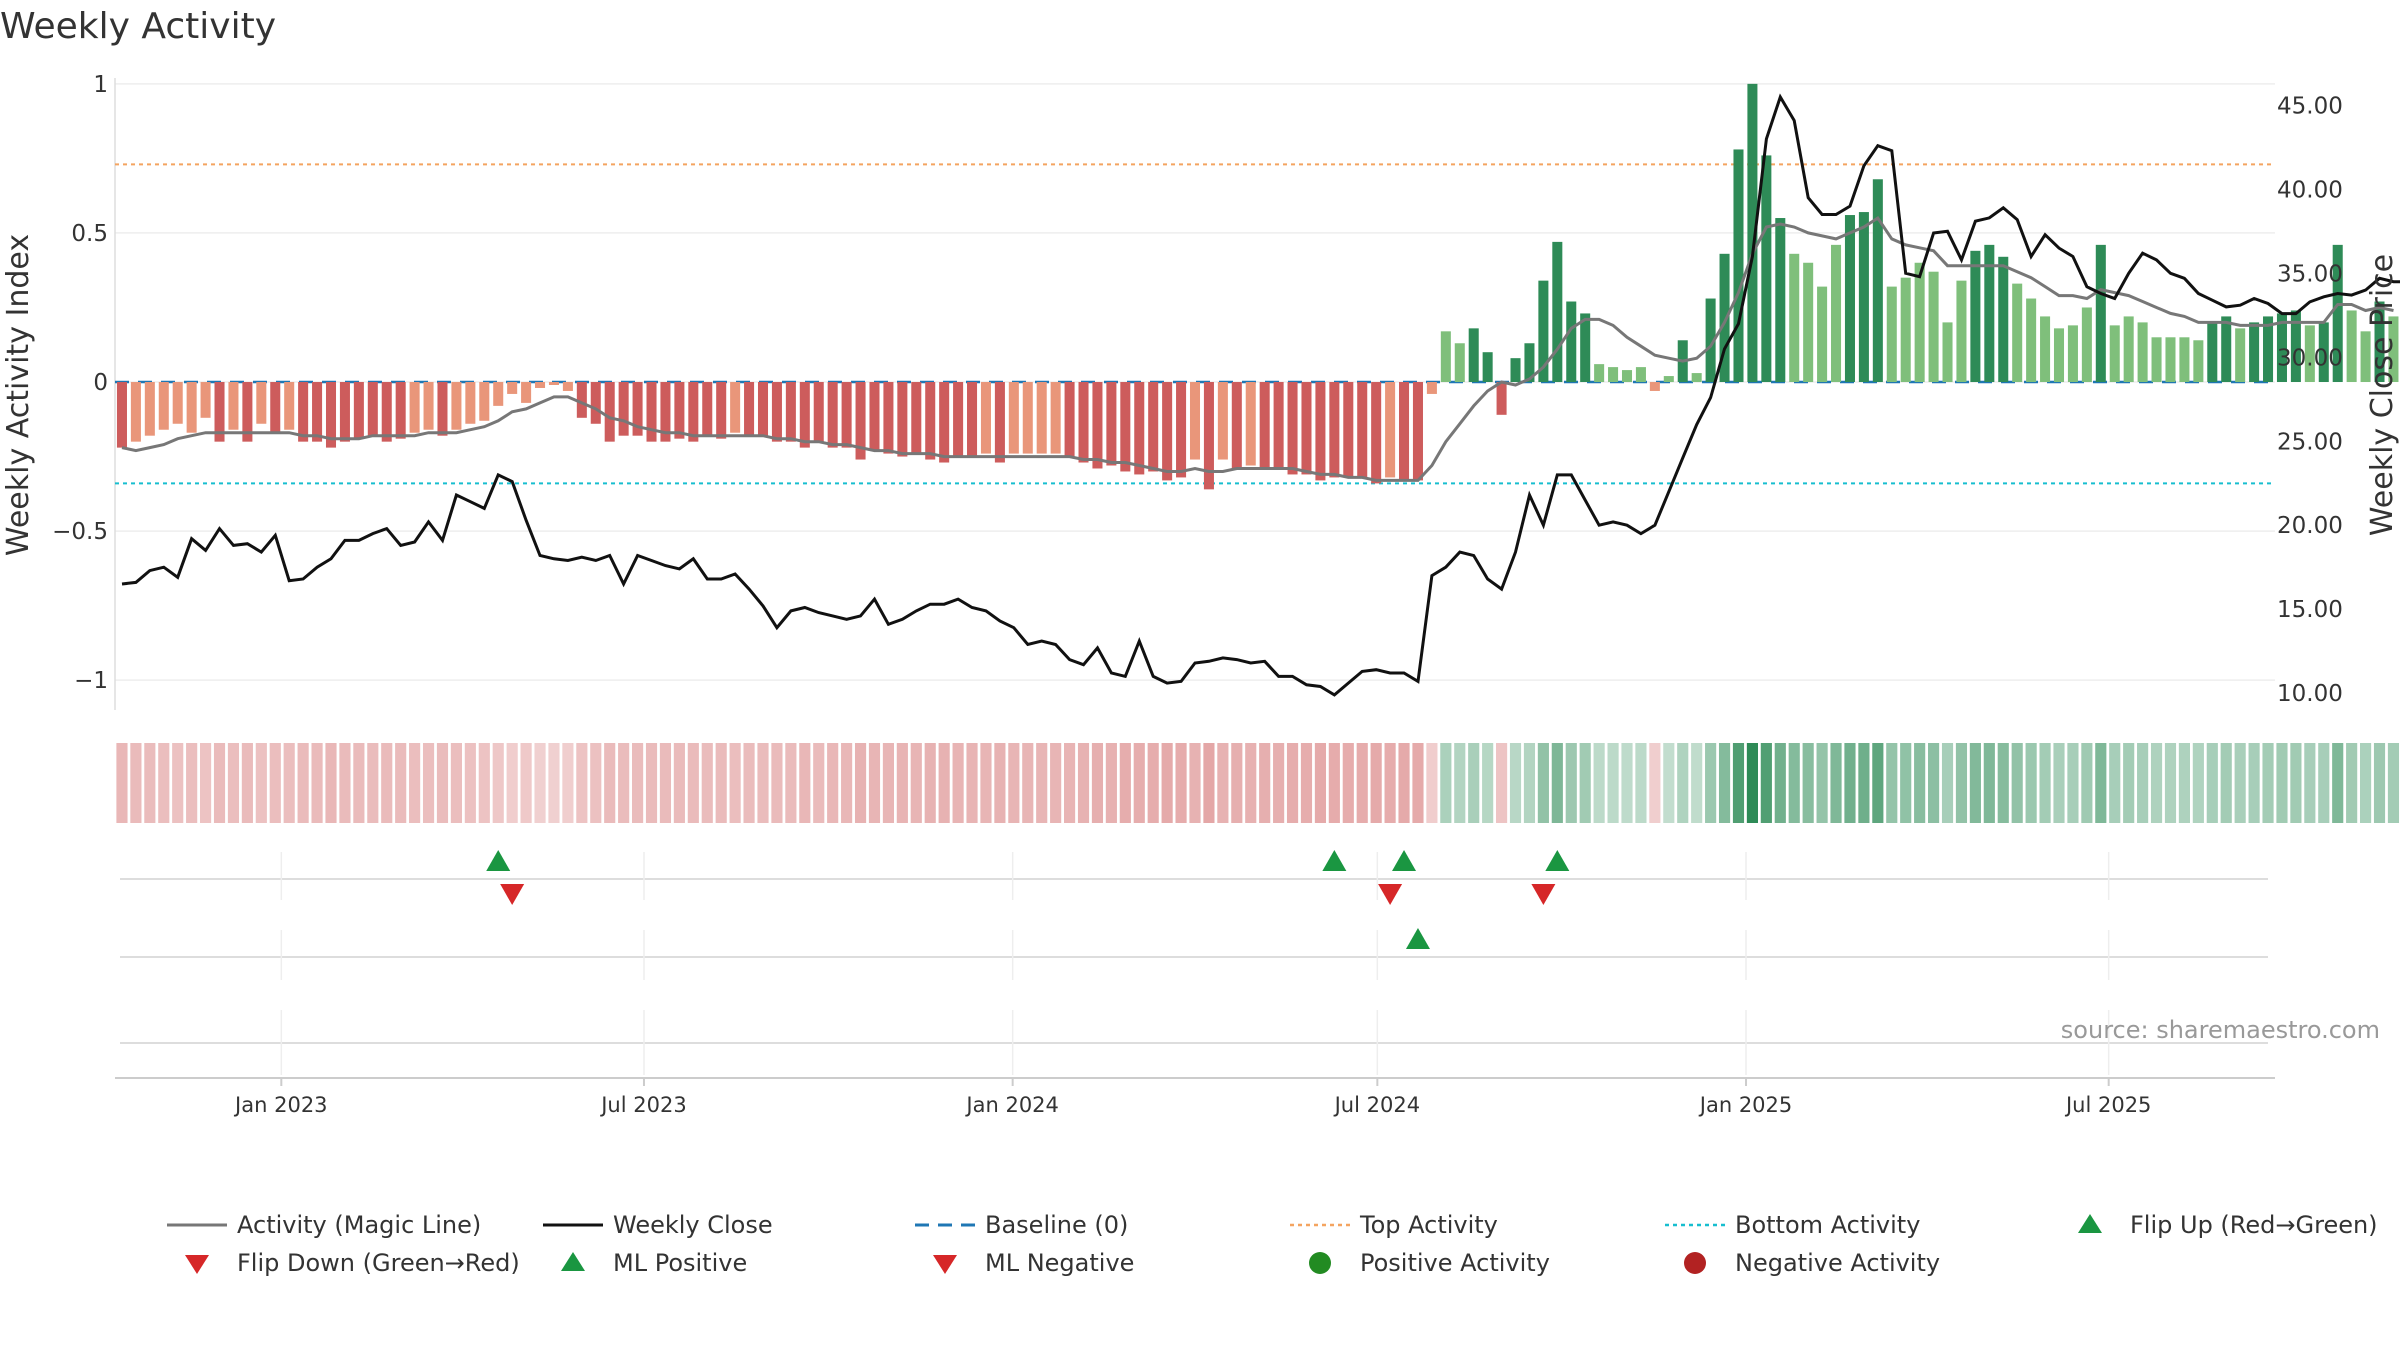  Describe the element at coordinates (1428, 1225) in the screenshot. I see `legend-label: Top Activity` at that location.